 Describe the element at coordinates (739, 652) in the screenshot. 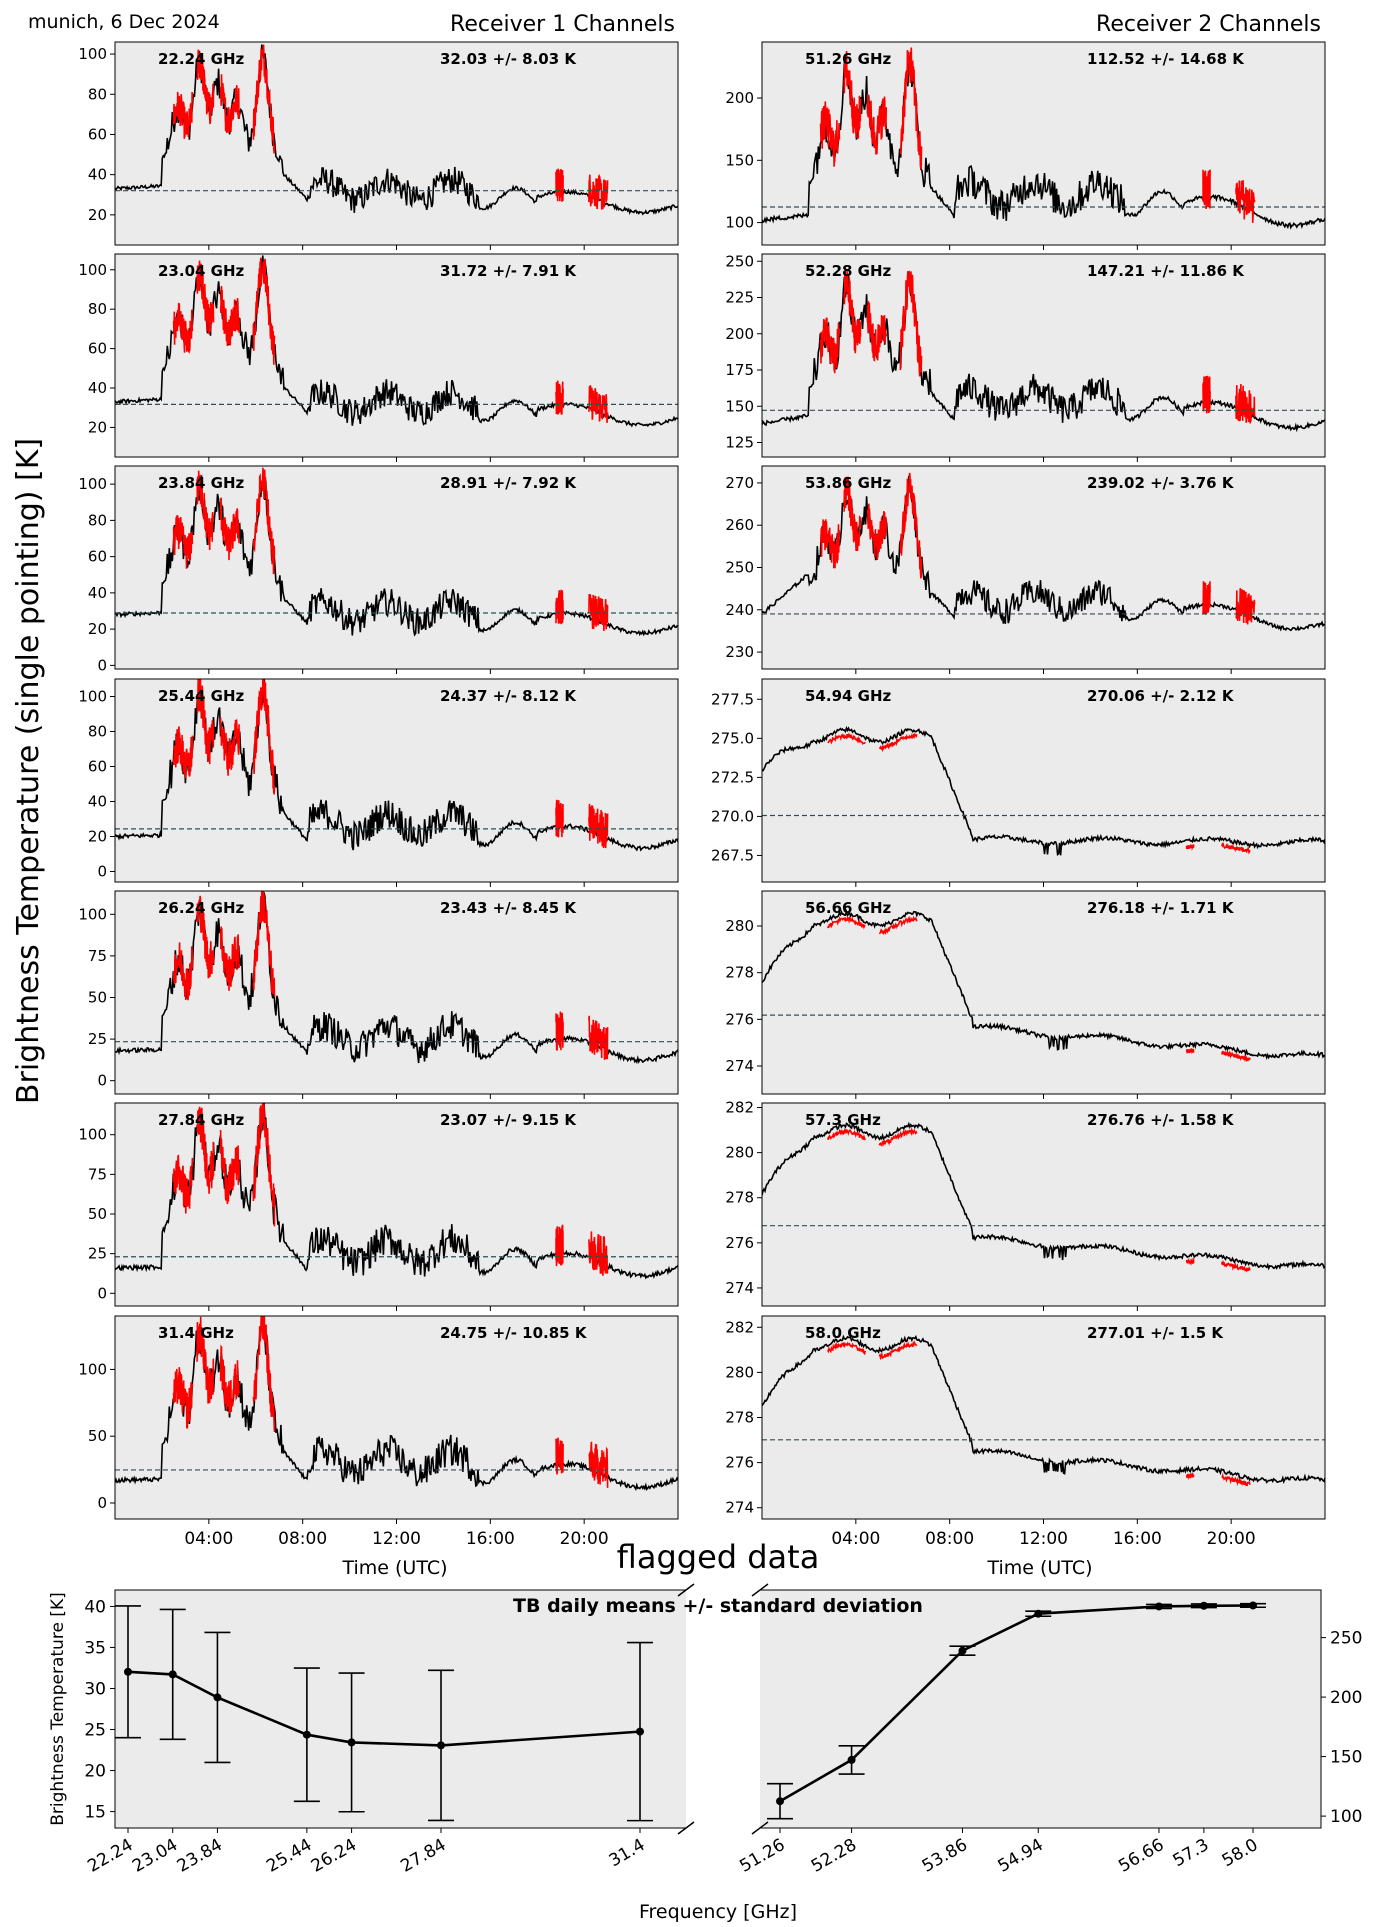

I see `y-tick-label: 230` at that location.